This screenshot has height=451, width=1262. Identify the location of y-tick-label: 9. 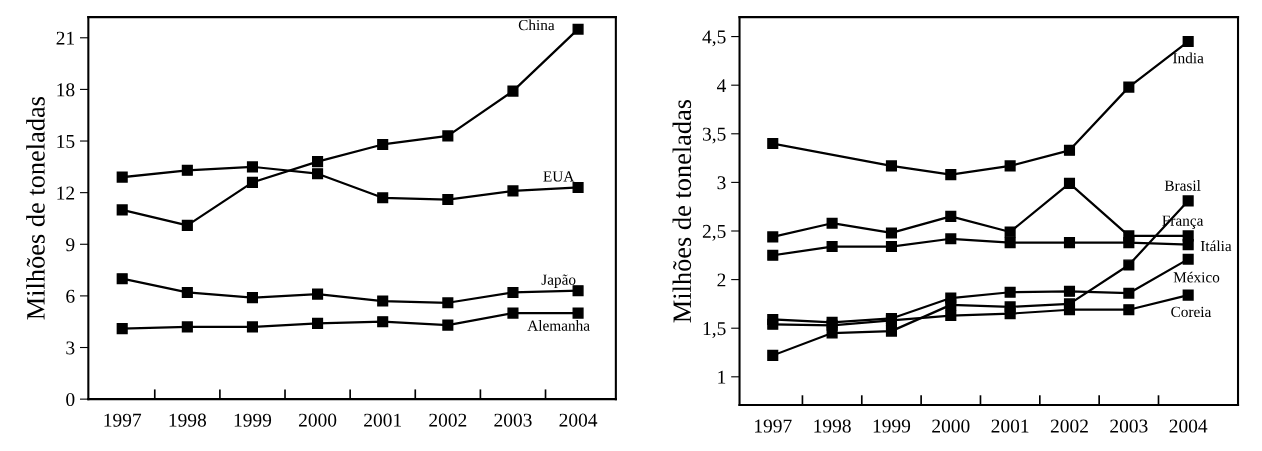
(70, 245).